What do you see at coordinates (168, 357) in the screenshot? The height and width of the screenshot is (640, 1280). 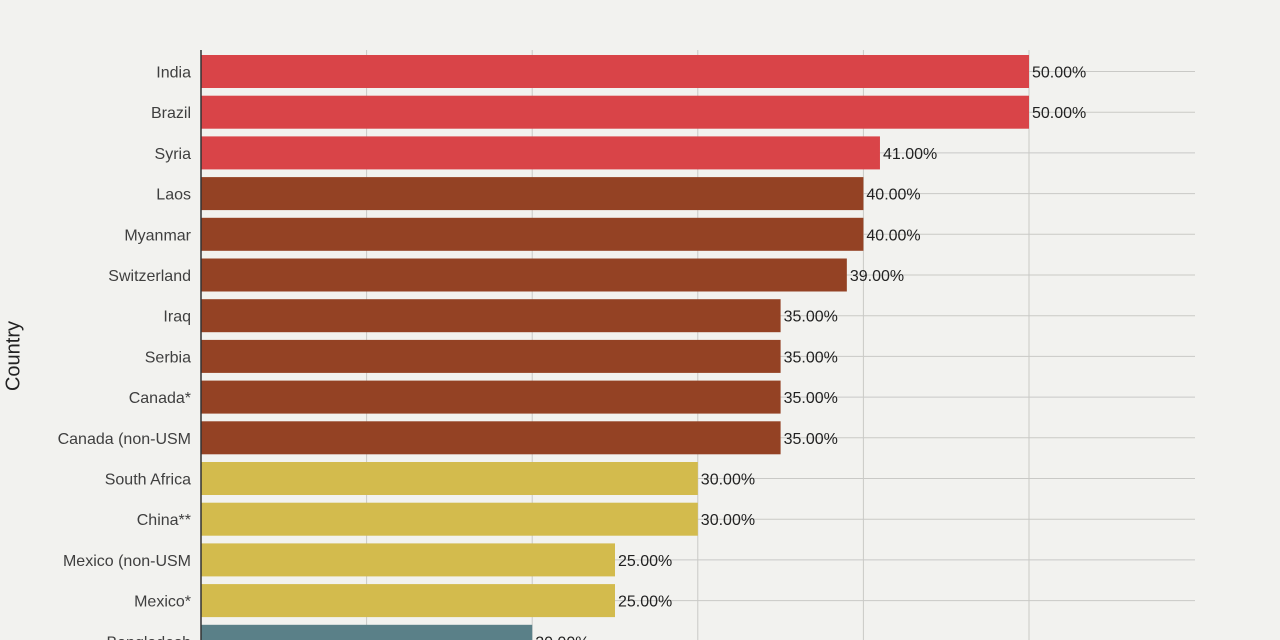 I see `category-label: Serbia` at bounding box center [168, 357].